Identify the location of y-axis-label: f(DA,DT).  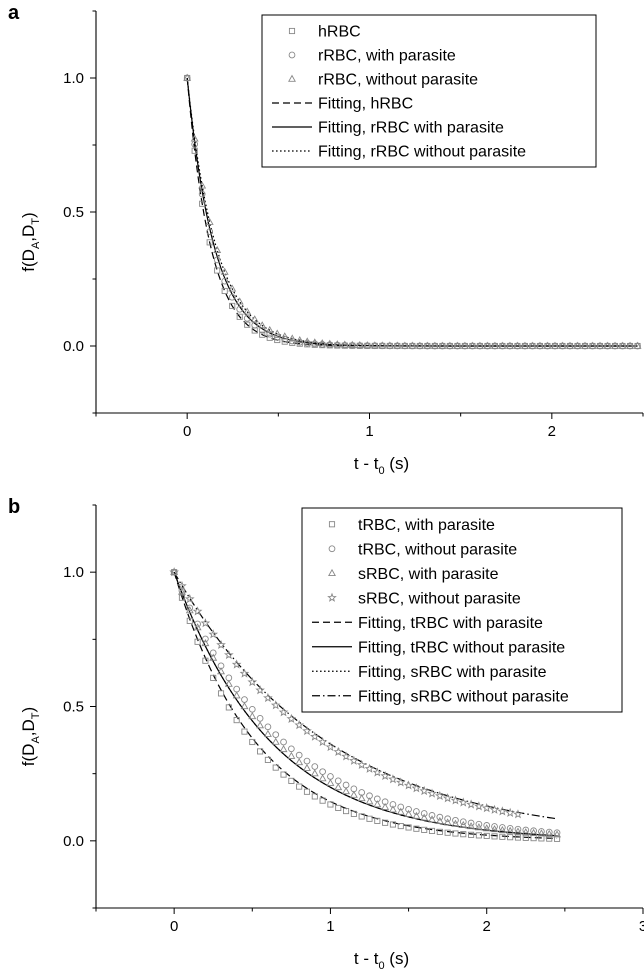
(30, 736).